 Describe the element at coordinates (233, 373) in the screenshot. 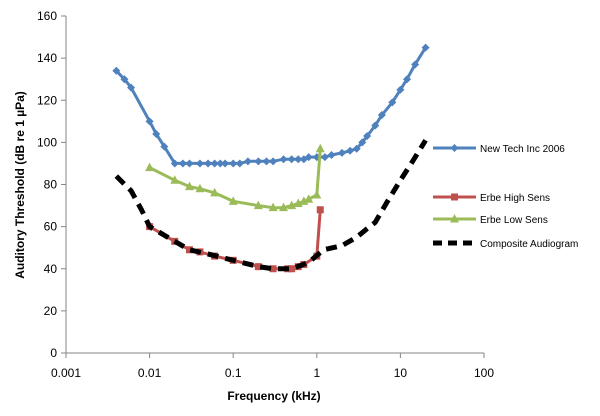

I see `x-tick-label: 0.1` at that location.